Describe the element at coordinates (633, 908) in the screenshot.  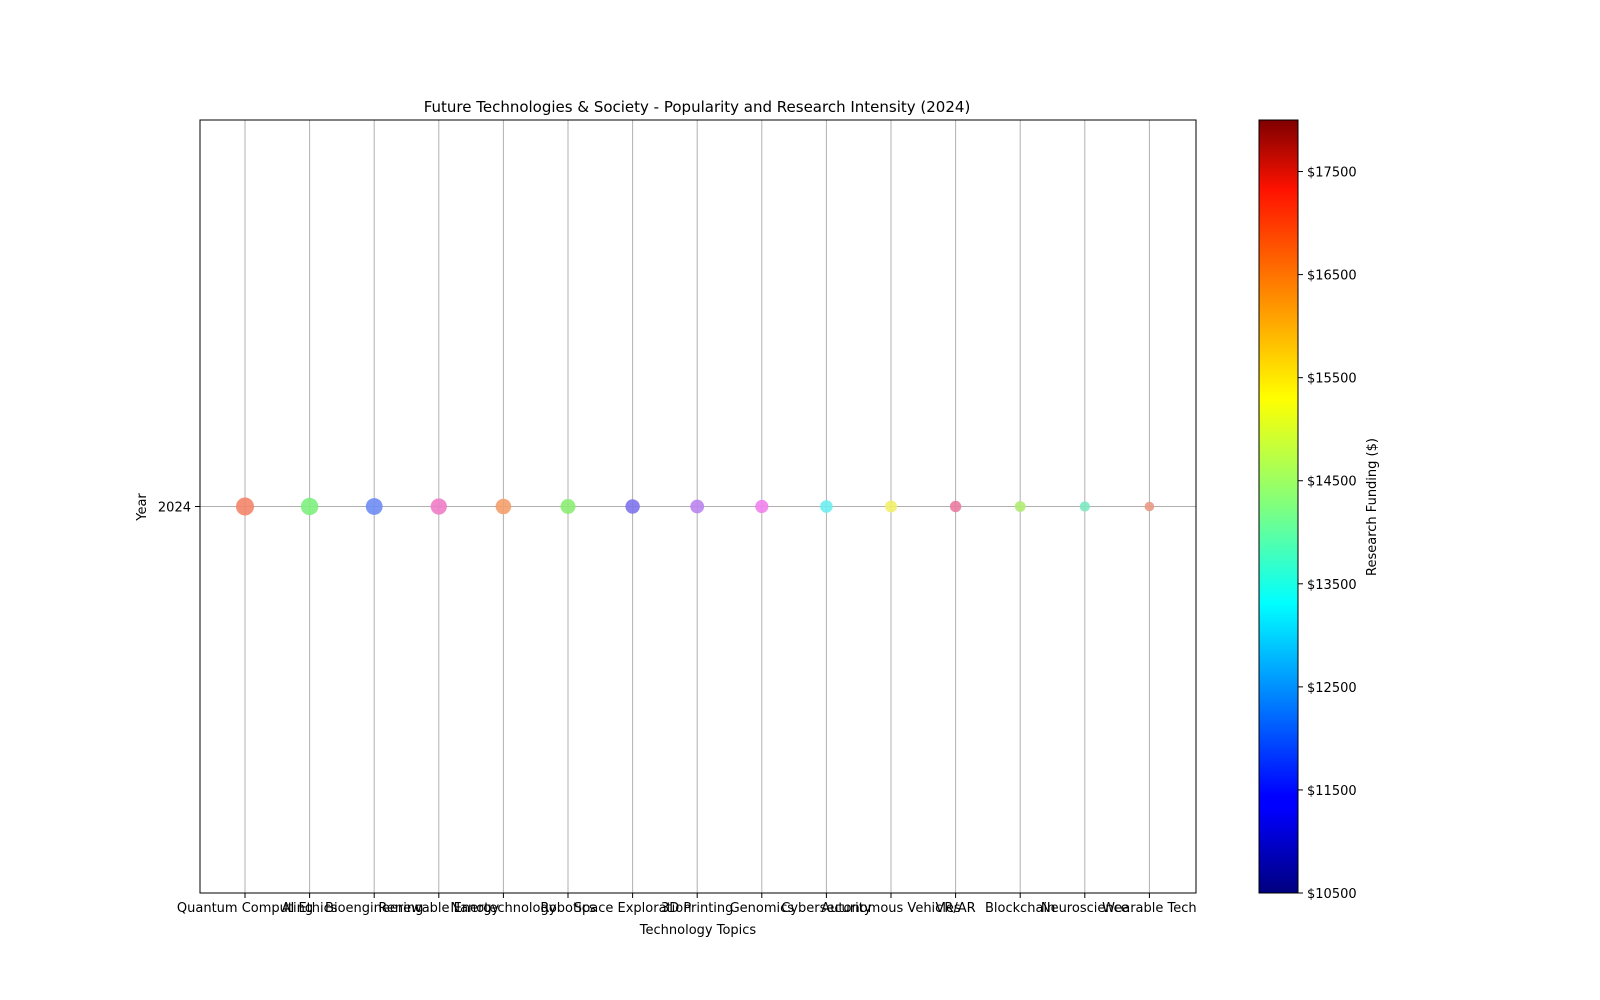
I see `x-tick-label: Space Exploration` at that location.